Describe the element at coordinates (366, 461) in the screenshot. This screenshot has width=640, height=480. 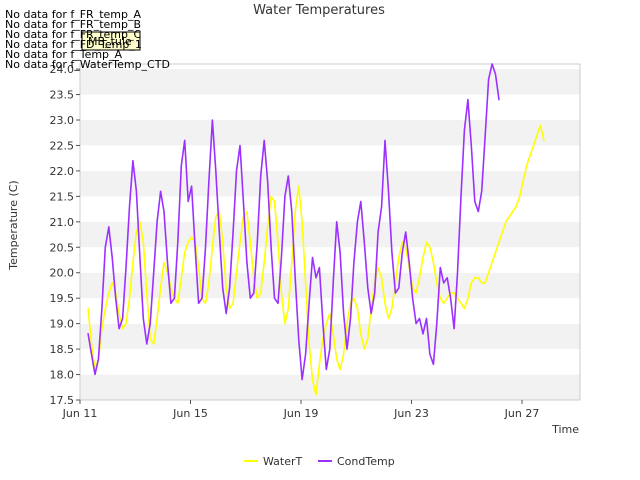
I see `legend-label-condtemp: CondTemp` at that location.